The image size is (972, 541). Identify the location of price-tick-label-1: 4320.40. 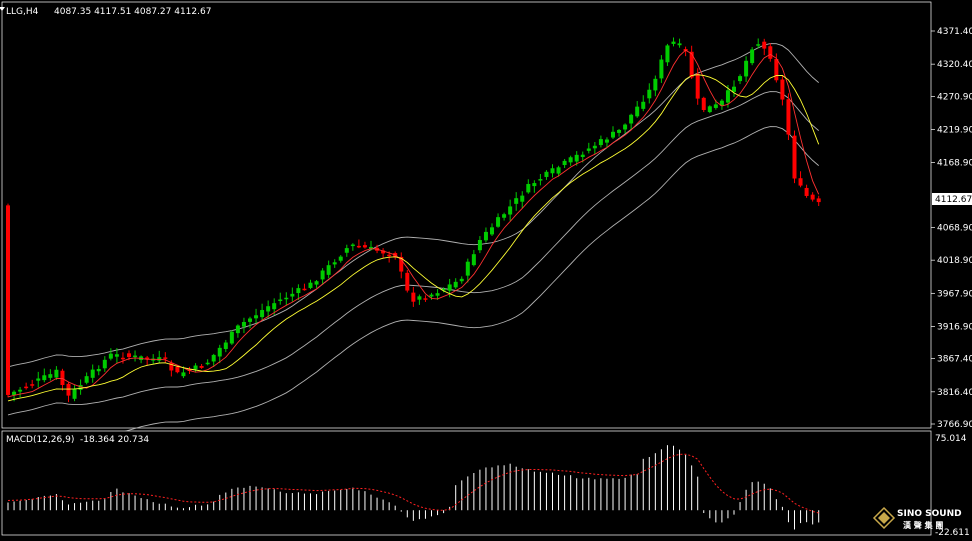
(954, 65).